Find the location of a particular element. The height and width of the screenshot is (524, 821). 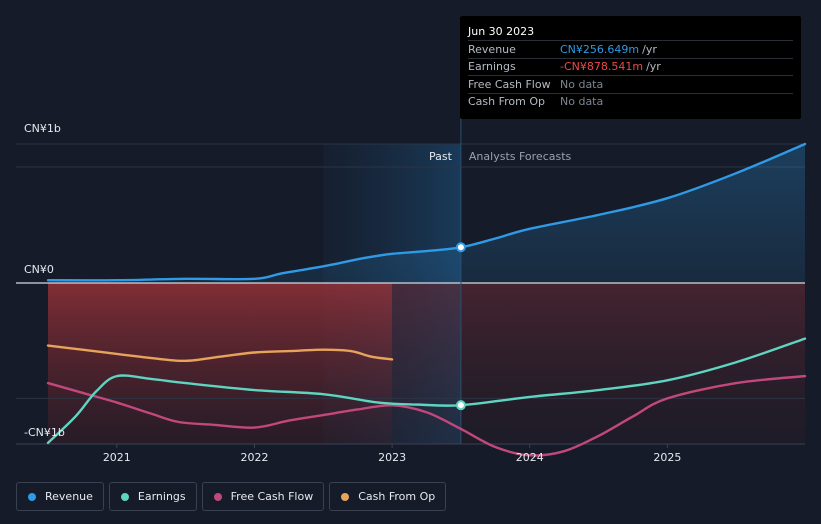

x-tick-label: 2024 is located at coordinates (530, 457).